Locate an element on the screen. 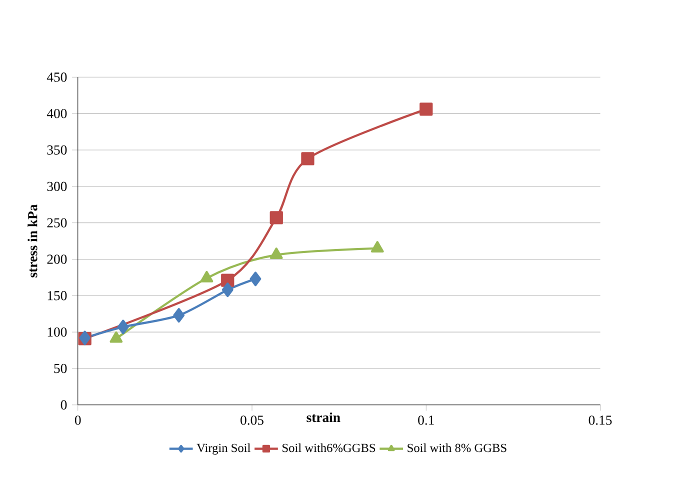 Image resolution: width=693 pixels, height=491 pixels. y-tick-label: 0 is located at coordinates (63, 405).